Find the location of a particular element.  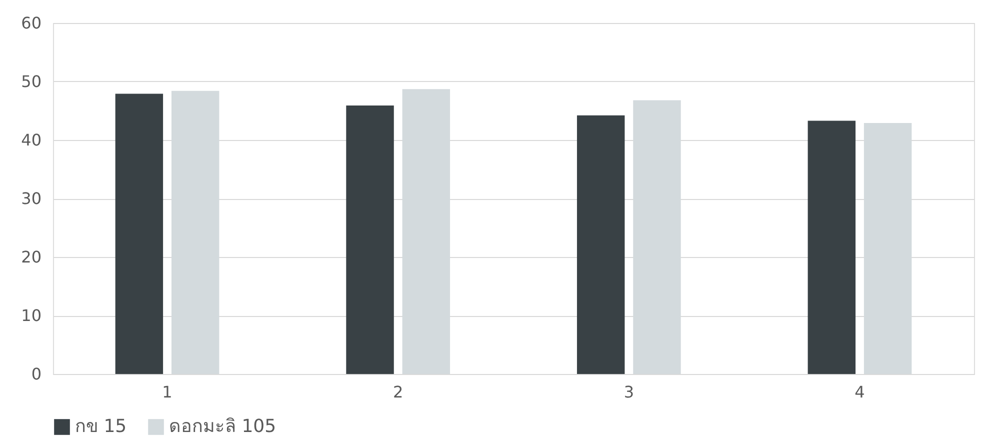

legend-label: กข 15 is located at coordinates (101, 426).